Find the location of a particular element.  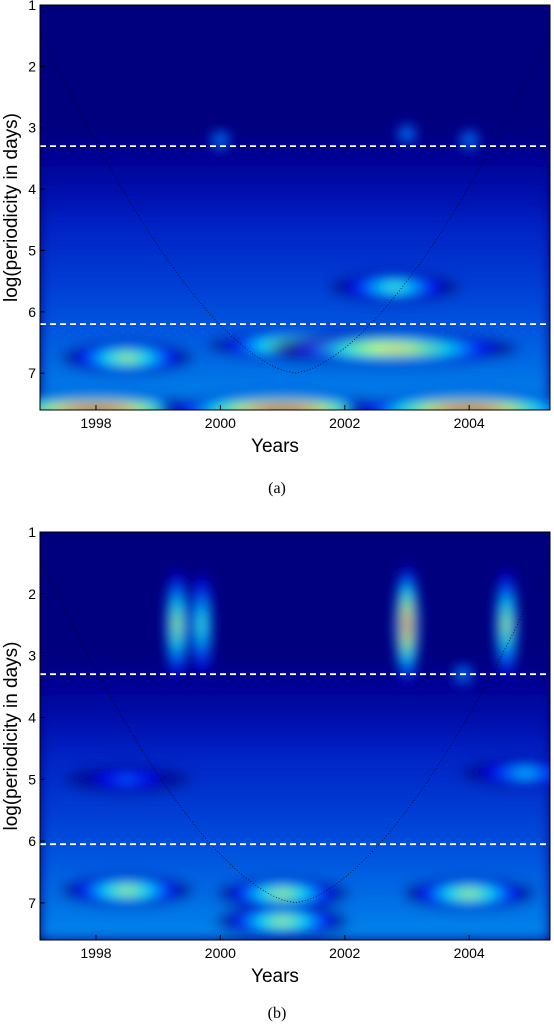

caption-b: (b) is located at coordinates (277, 1013).